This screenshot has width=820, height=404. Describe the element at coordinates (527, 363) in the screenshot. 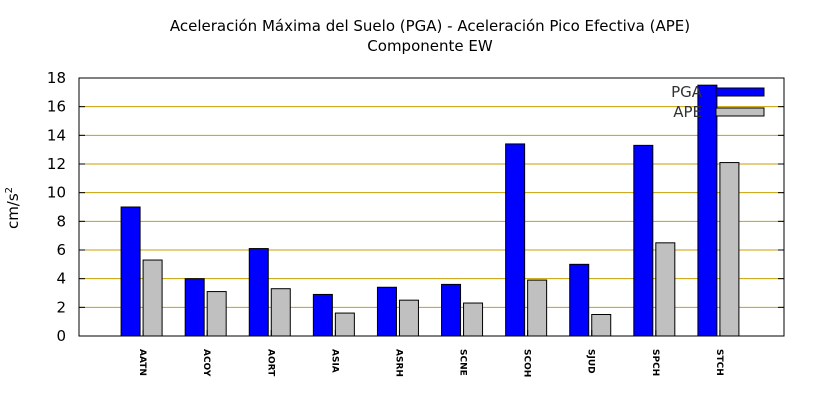

I see `x-tick-label: SCOH` at that location.